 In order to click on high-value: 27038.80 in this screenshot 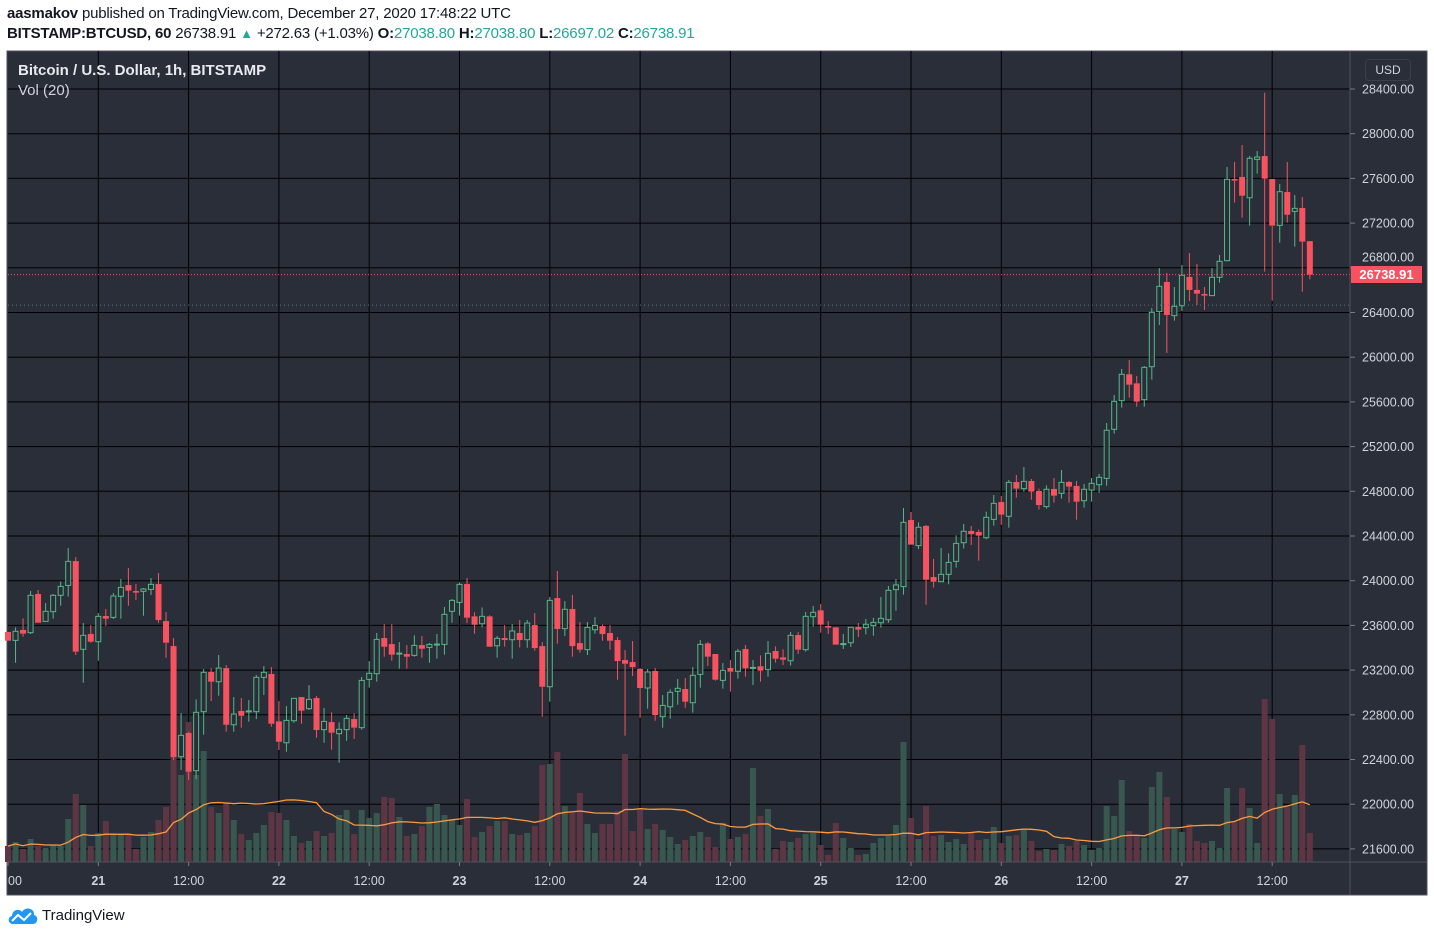, I will do `click(505, 33)`.